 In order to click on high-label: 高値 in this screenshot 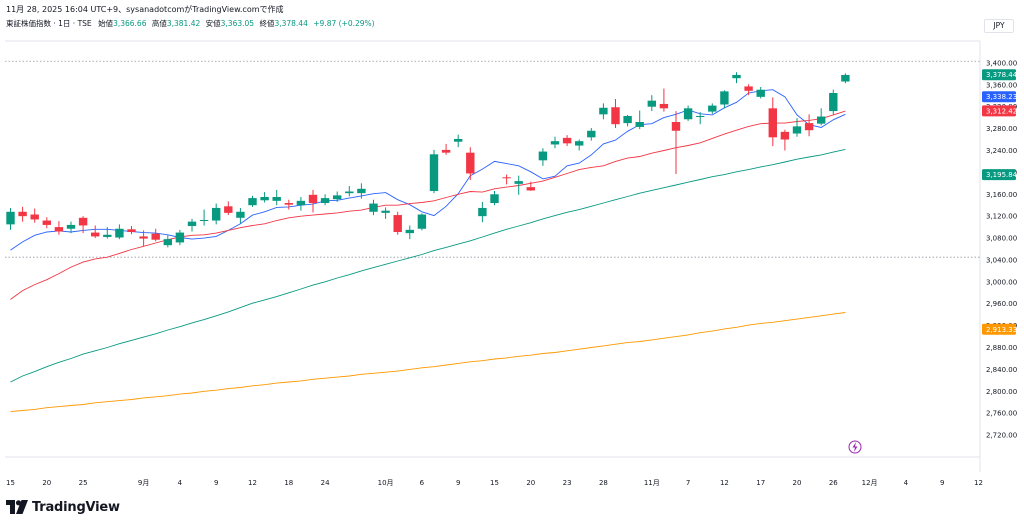, I will do `click(159, 23)`.